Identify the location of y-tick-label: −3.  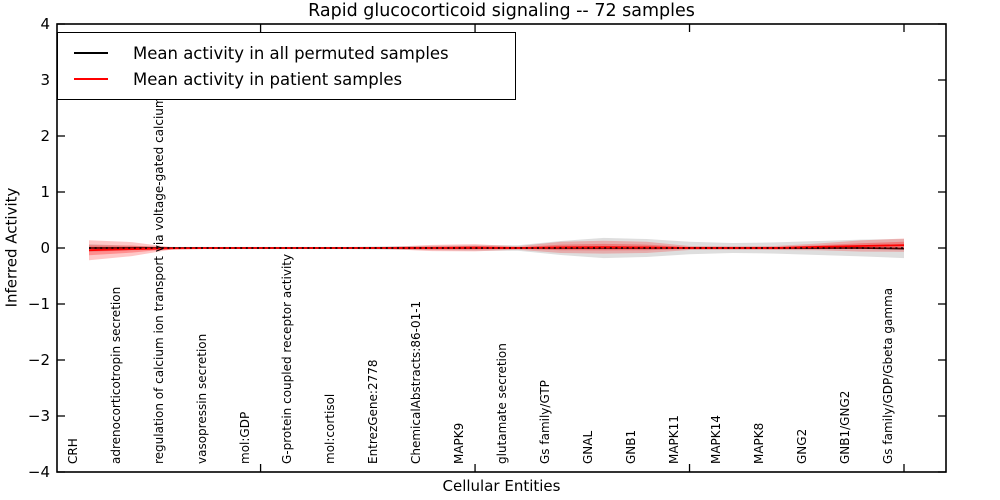
(38, 416).